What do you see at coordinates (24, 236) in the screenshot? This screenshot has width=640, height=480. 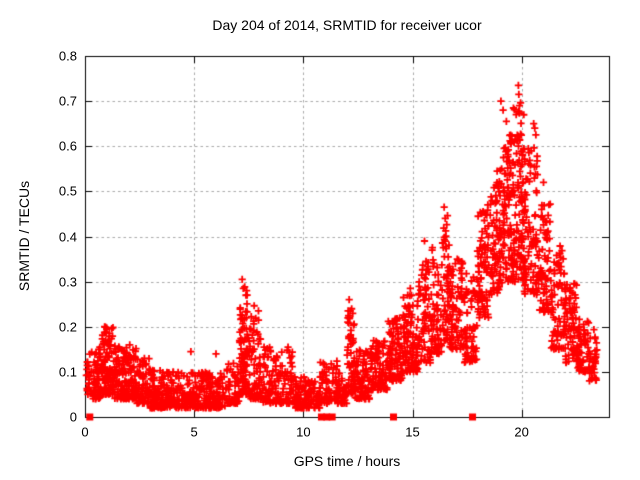 I see `y-axis-label: SRMTID / TECUs` at bounding box center [24, 236].